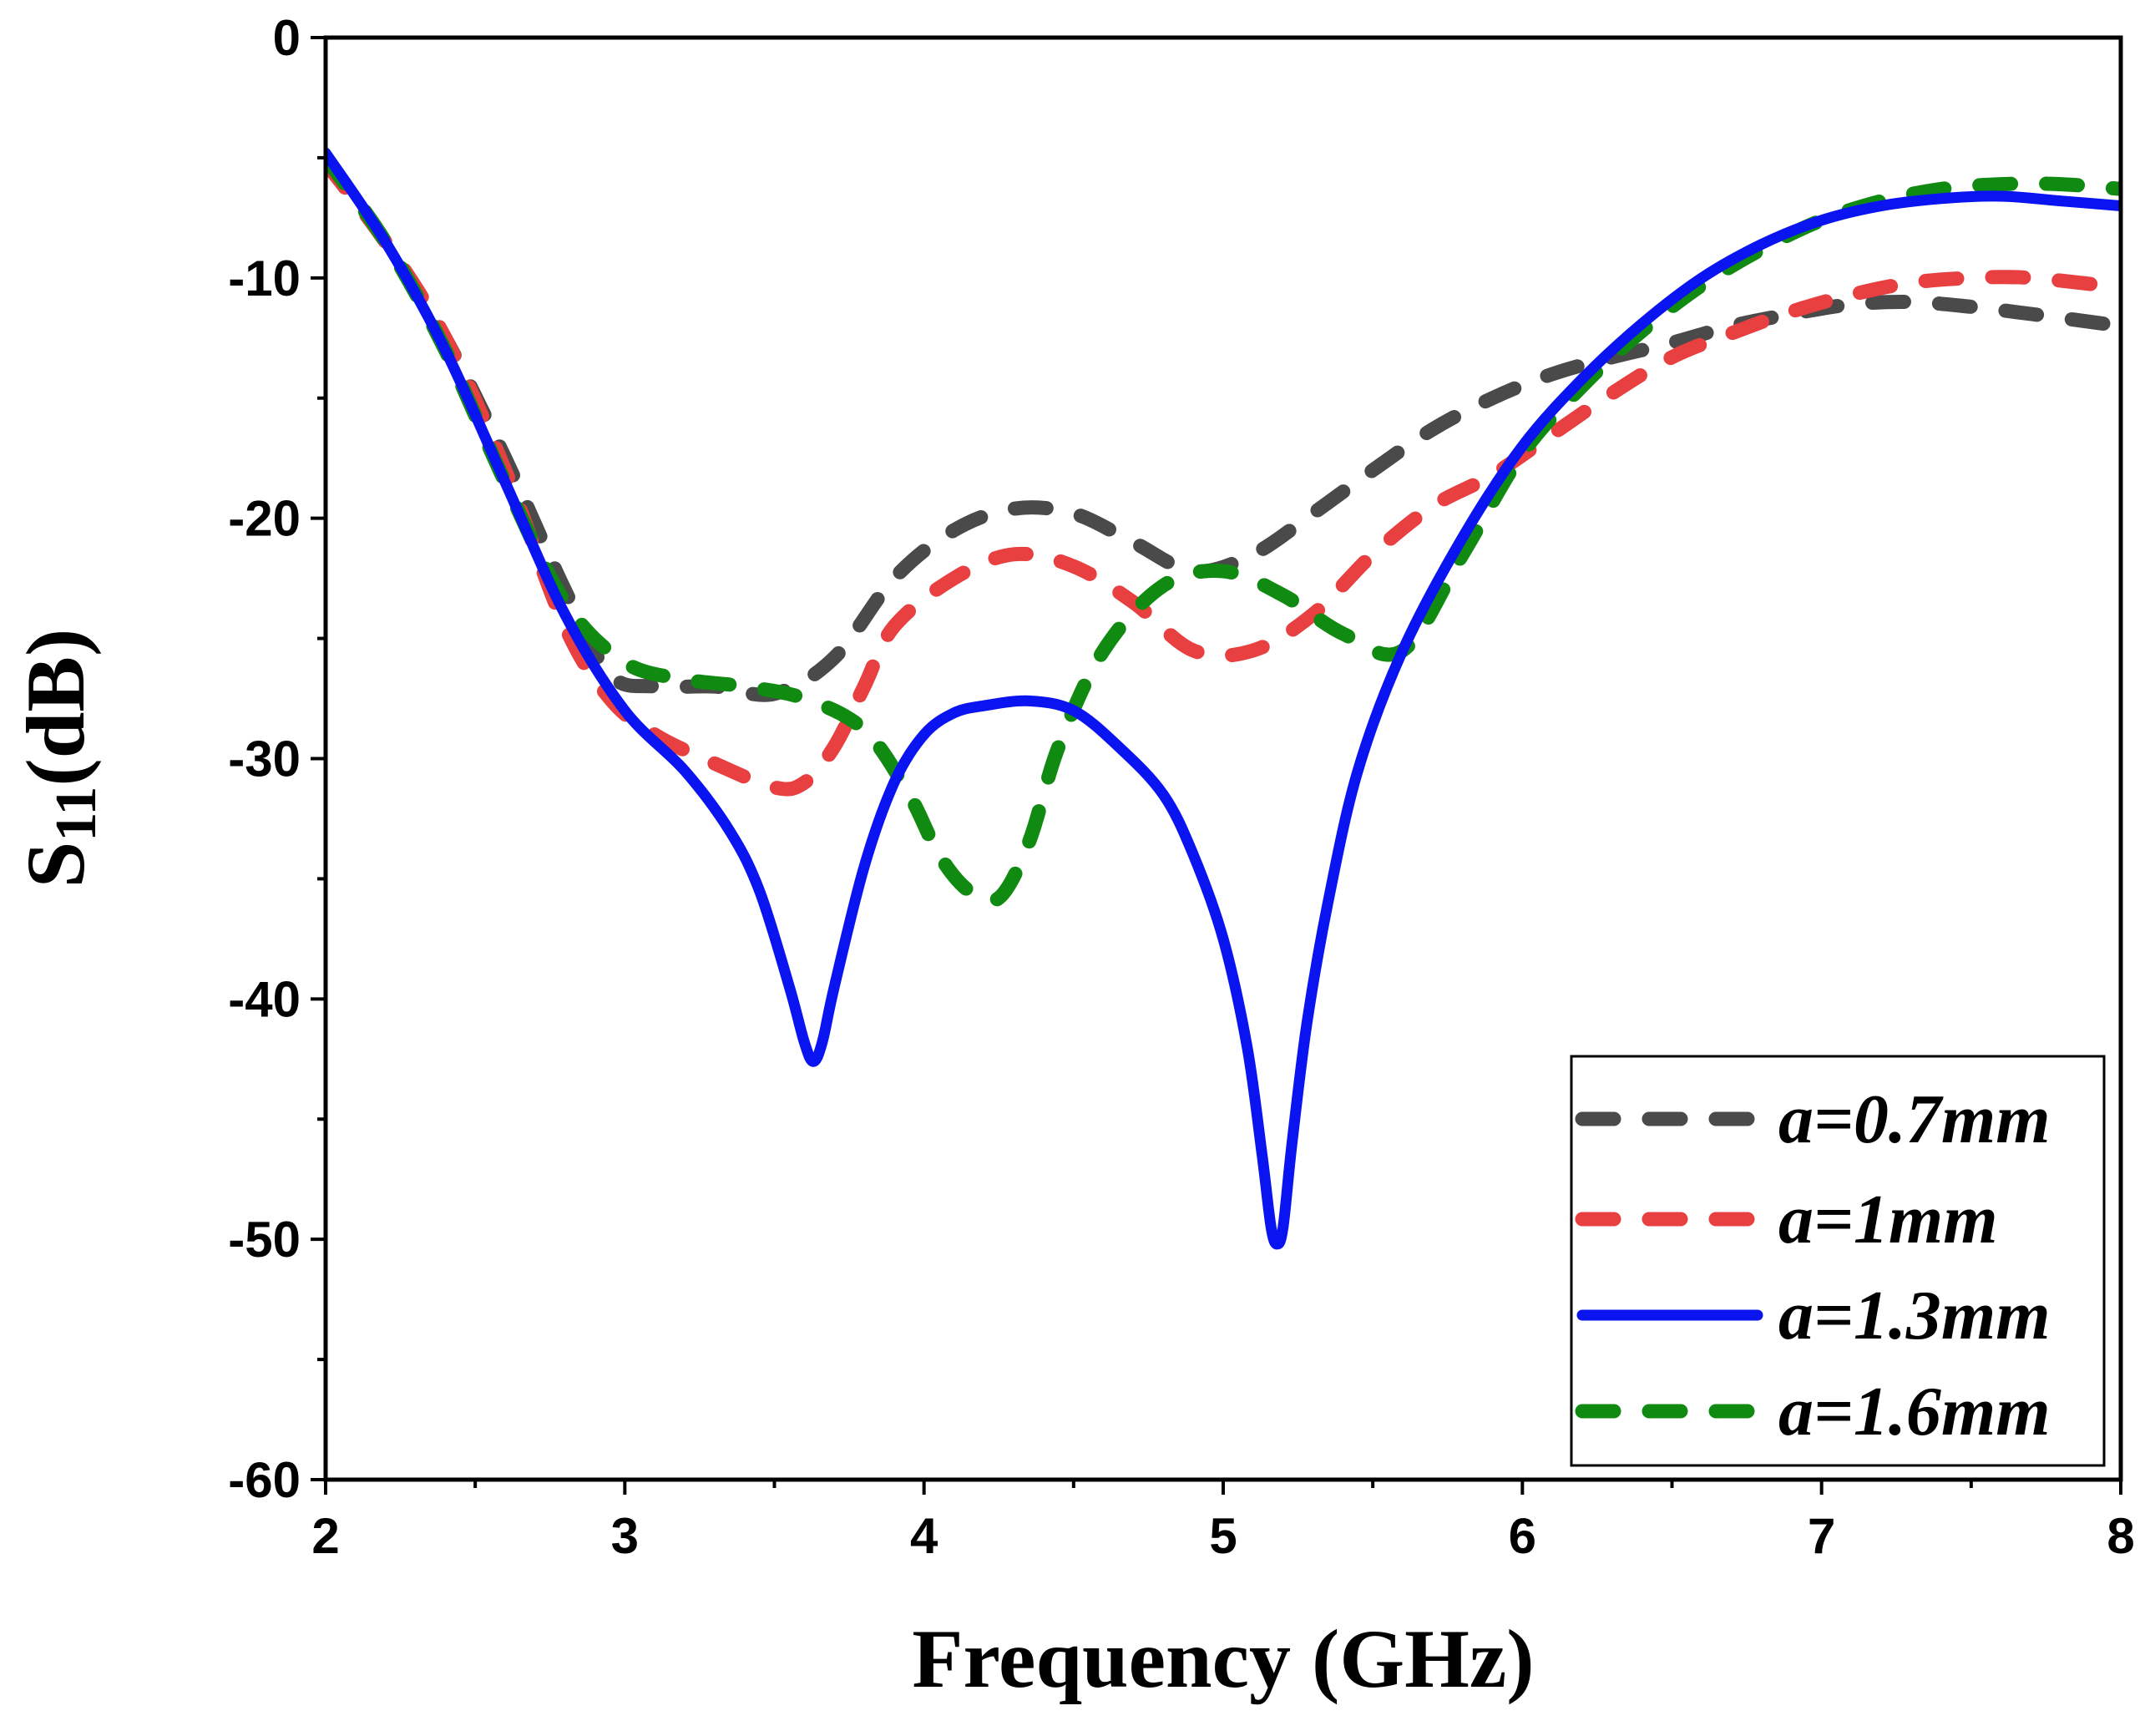  I want to click on y-tick-label: 0, so click(287, 38).